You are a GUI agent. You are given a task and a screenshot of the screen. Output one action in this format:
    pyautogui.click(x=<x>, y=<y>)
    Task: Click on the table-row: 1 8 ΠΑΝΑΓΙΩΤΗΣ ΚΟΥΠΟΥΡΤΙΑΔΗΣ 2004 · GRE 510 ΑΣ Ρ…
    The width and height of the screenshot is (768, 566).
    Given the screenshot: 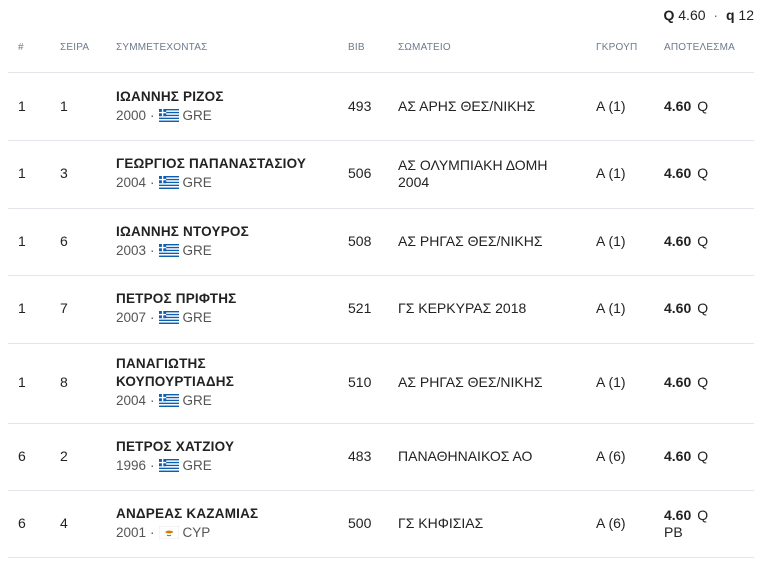 What is the action you would take?
    pyautogui.click(x=381, y=383)
    